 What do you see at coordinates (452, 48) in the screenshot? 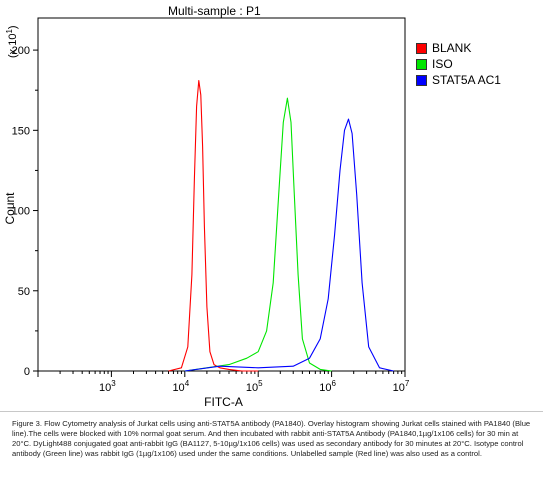
I see `legend-label: BLANK` at bounding box center [452, 48].